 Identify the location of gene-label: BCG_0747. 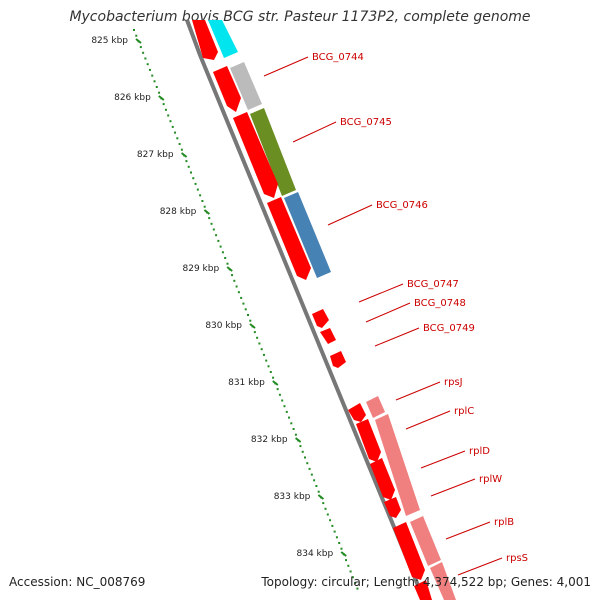
(433, 284).